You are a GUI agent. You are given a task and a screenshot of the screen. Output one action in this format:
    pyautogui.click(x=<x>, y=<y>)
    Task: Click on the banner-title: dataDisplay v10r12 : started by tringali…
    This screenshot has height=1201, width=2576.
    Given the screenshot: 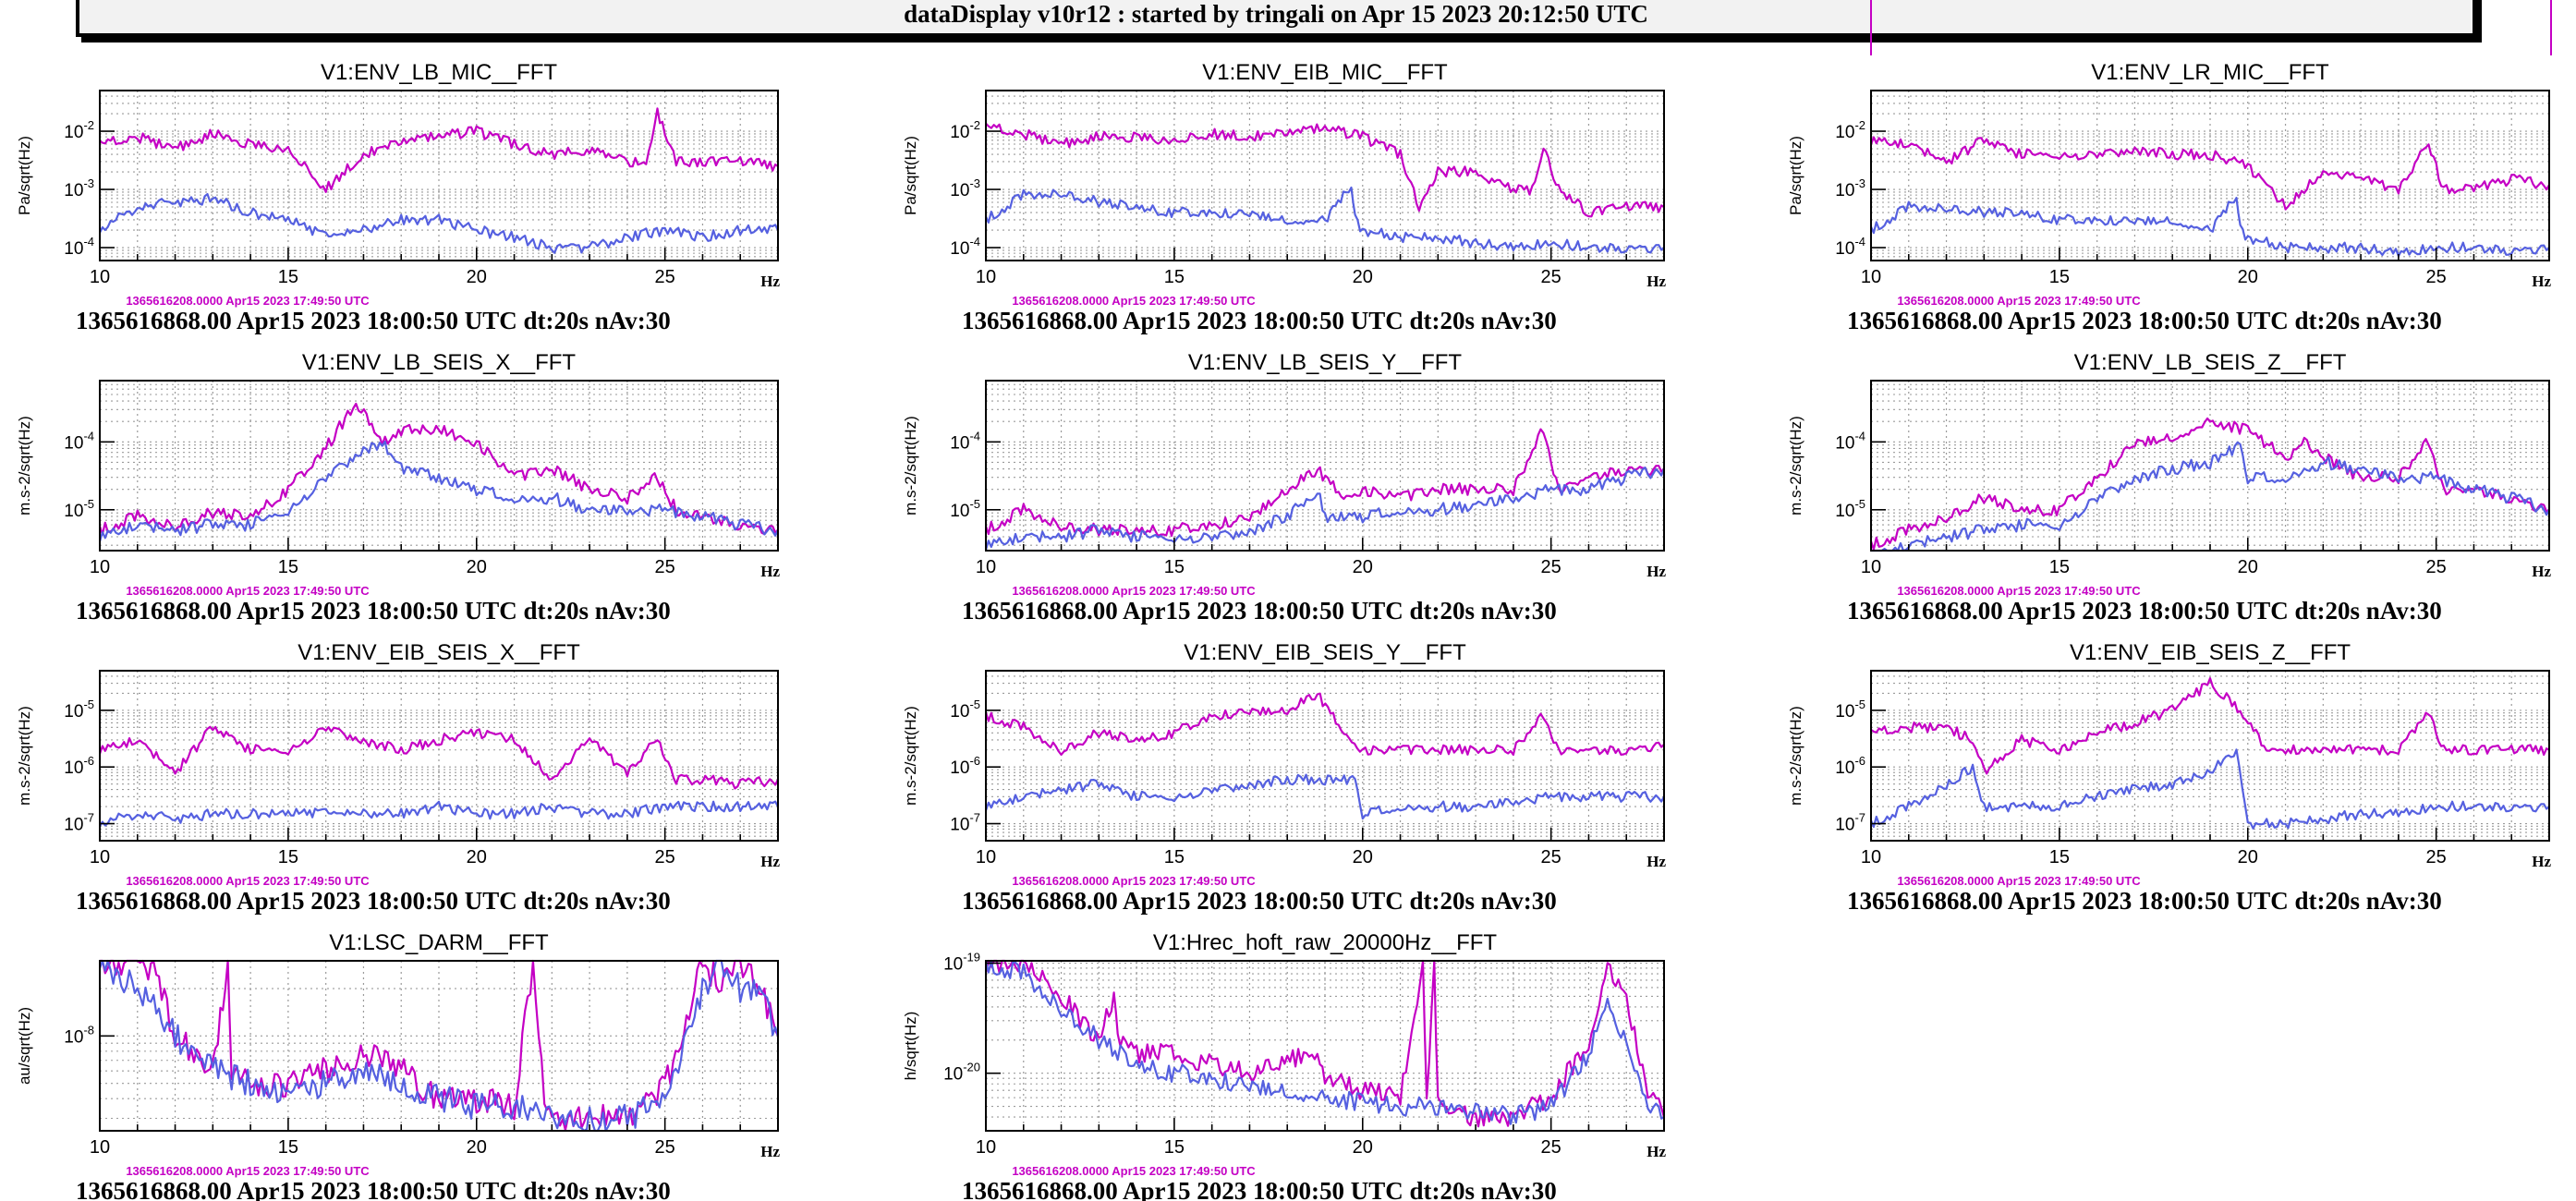 What is the action you would take?
    pyautogui.click(x=1276, y=14)
    